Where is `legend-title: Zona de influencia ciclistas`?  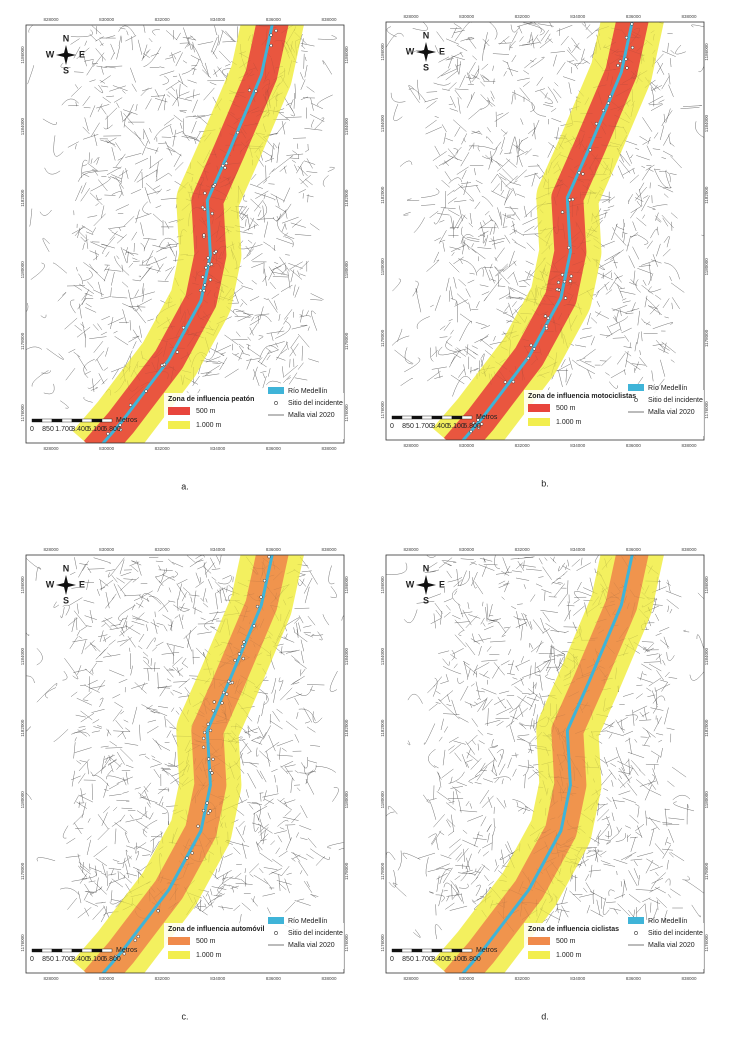 legend-title: Zona de influencia ciclistas is located at coordinates (573, 929).